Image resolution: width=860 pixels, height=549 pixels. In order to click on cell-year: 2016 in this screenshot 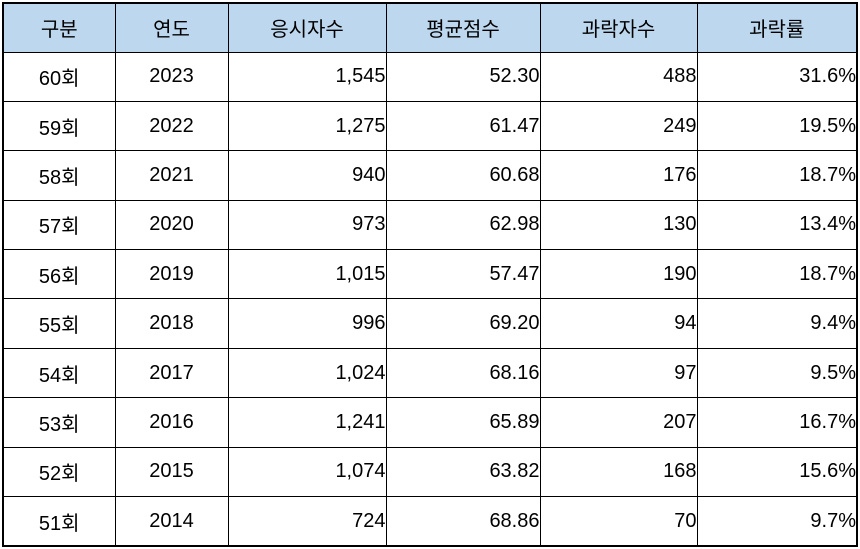, I will do `click(171, 422)`.